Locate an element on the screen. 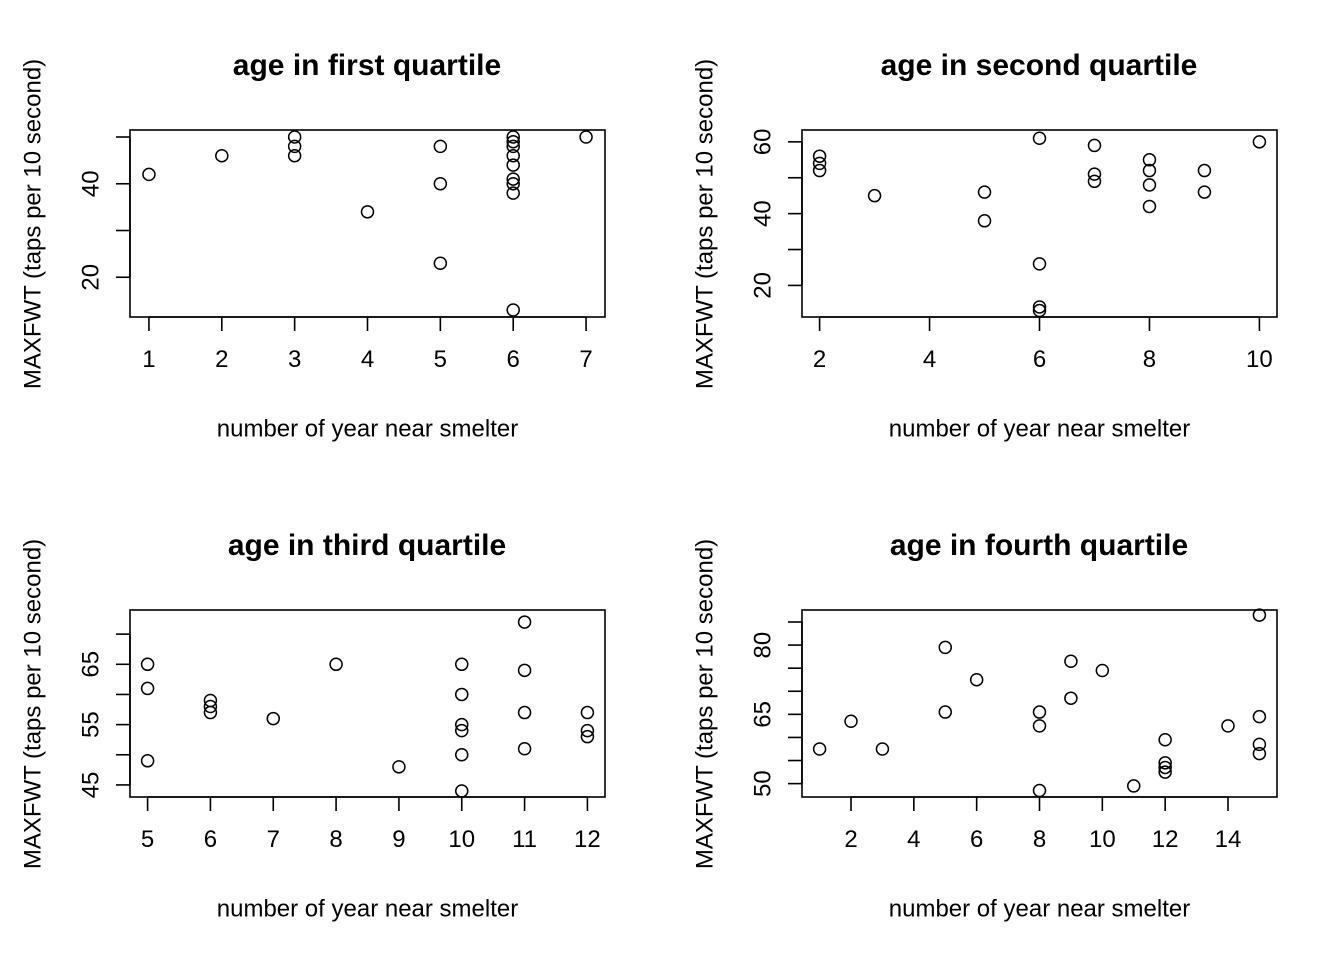 The height and width of the screenshot is (960, 1344). x-tick-label: 9 is located at coordinates (398, 839).